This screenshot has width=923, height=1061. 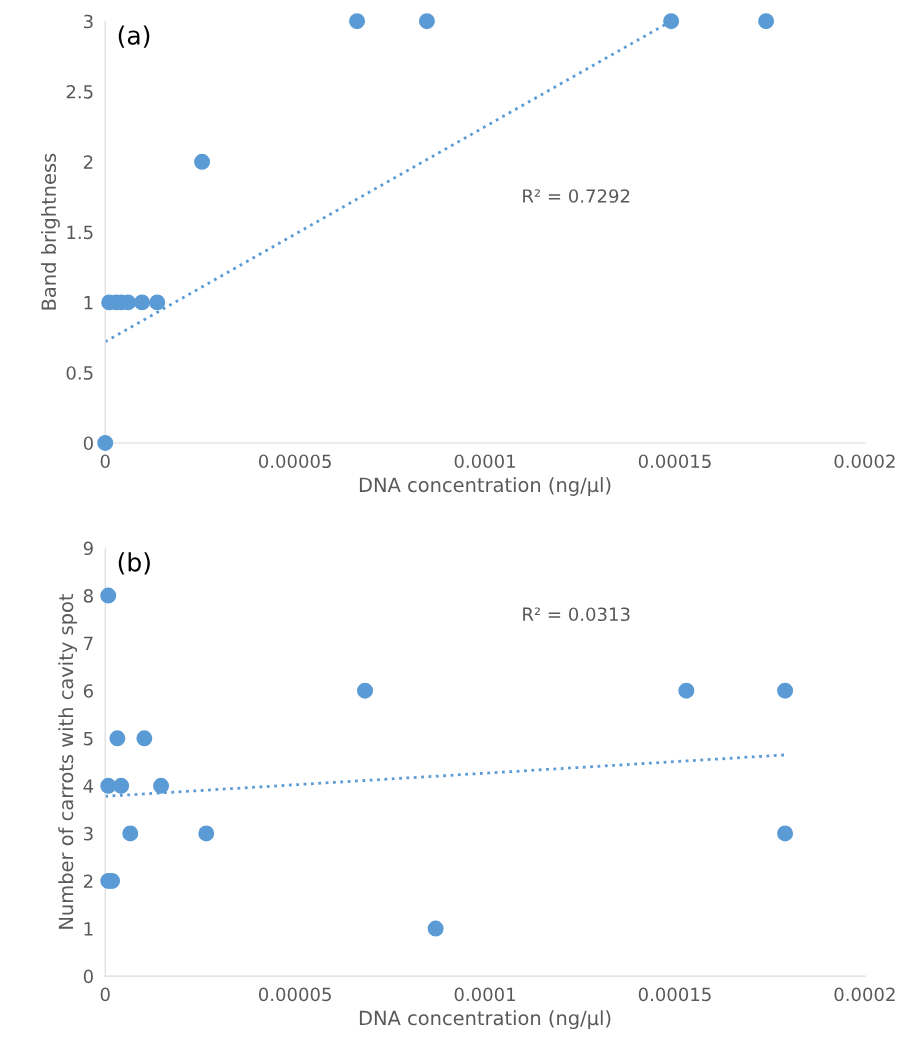 I want to click on y-tick-label: 2.5, so click(x=79, y=91).